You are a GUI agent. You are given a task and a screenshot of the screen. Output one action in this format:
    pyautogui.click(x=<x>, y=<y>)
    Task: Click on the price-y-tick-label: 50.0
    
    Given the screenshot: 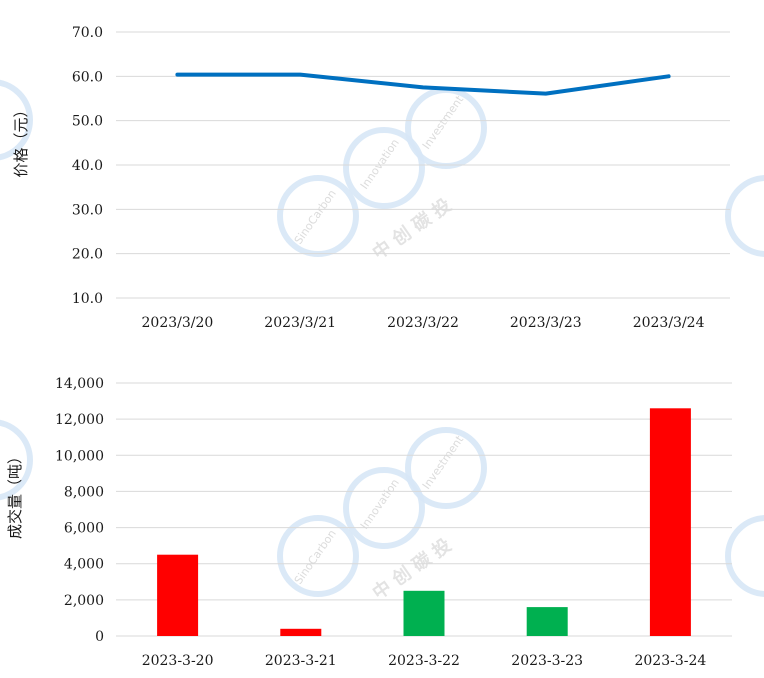 What is the action you would take?
    pyautogui.click(x=87, y=122)
    